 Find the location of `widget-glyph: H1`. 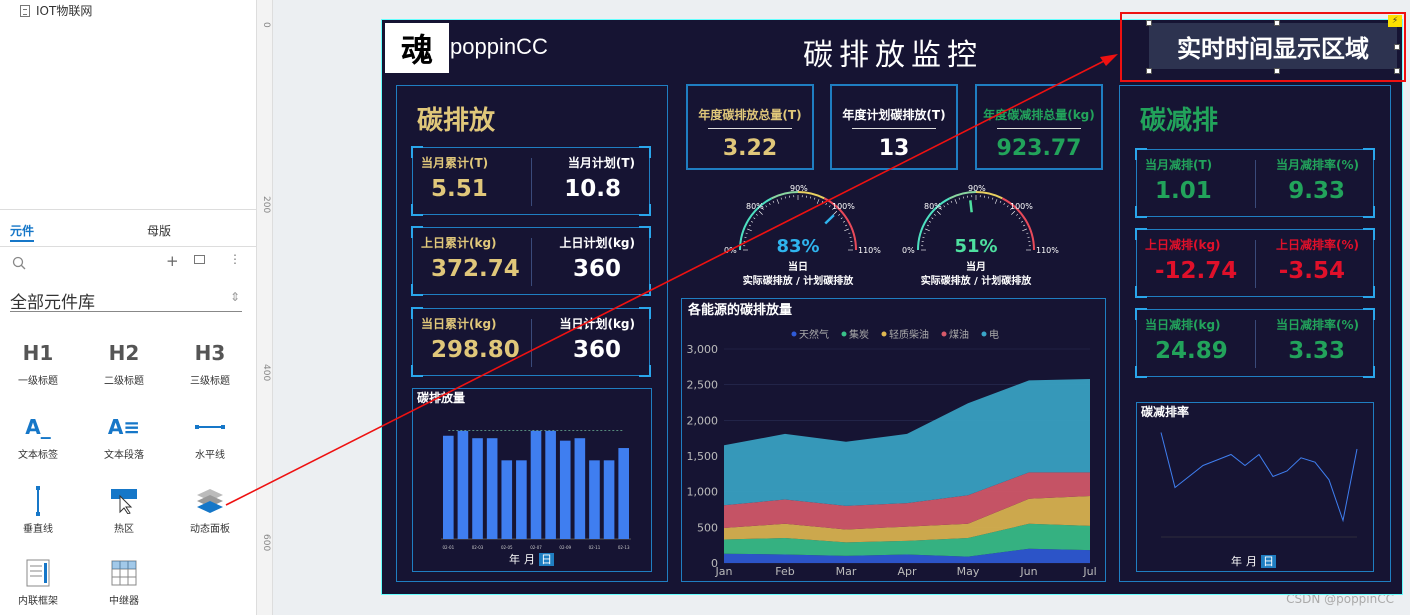

widget-glyph: H1 is located at coordinates (38, 353).